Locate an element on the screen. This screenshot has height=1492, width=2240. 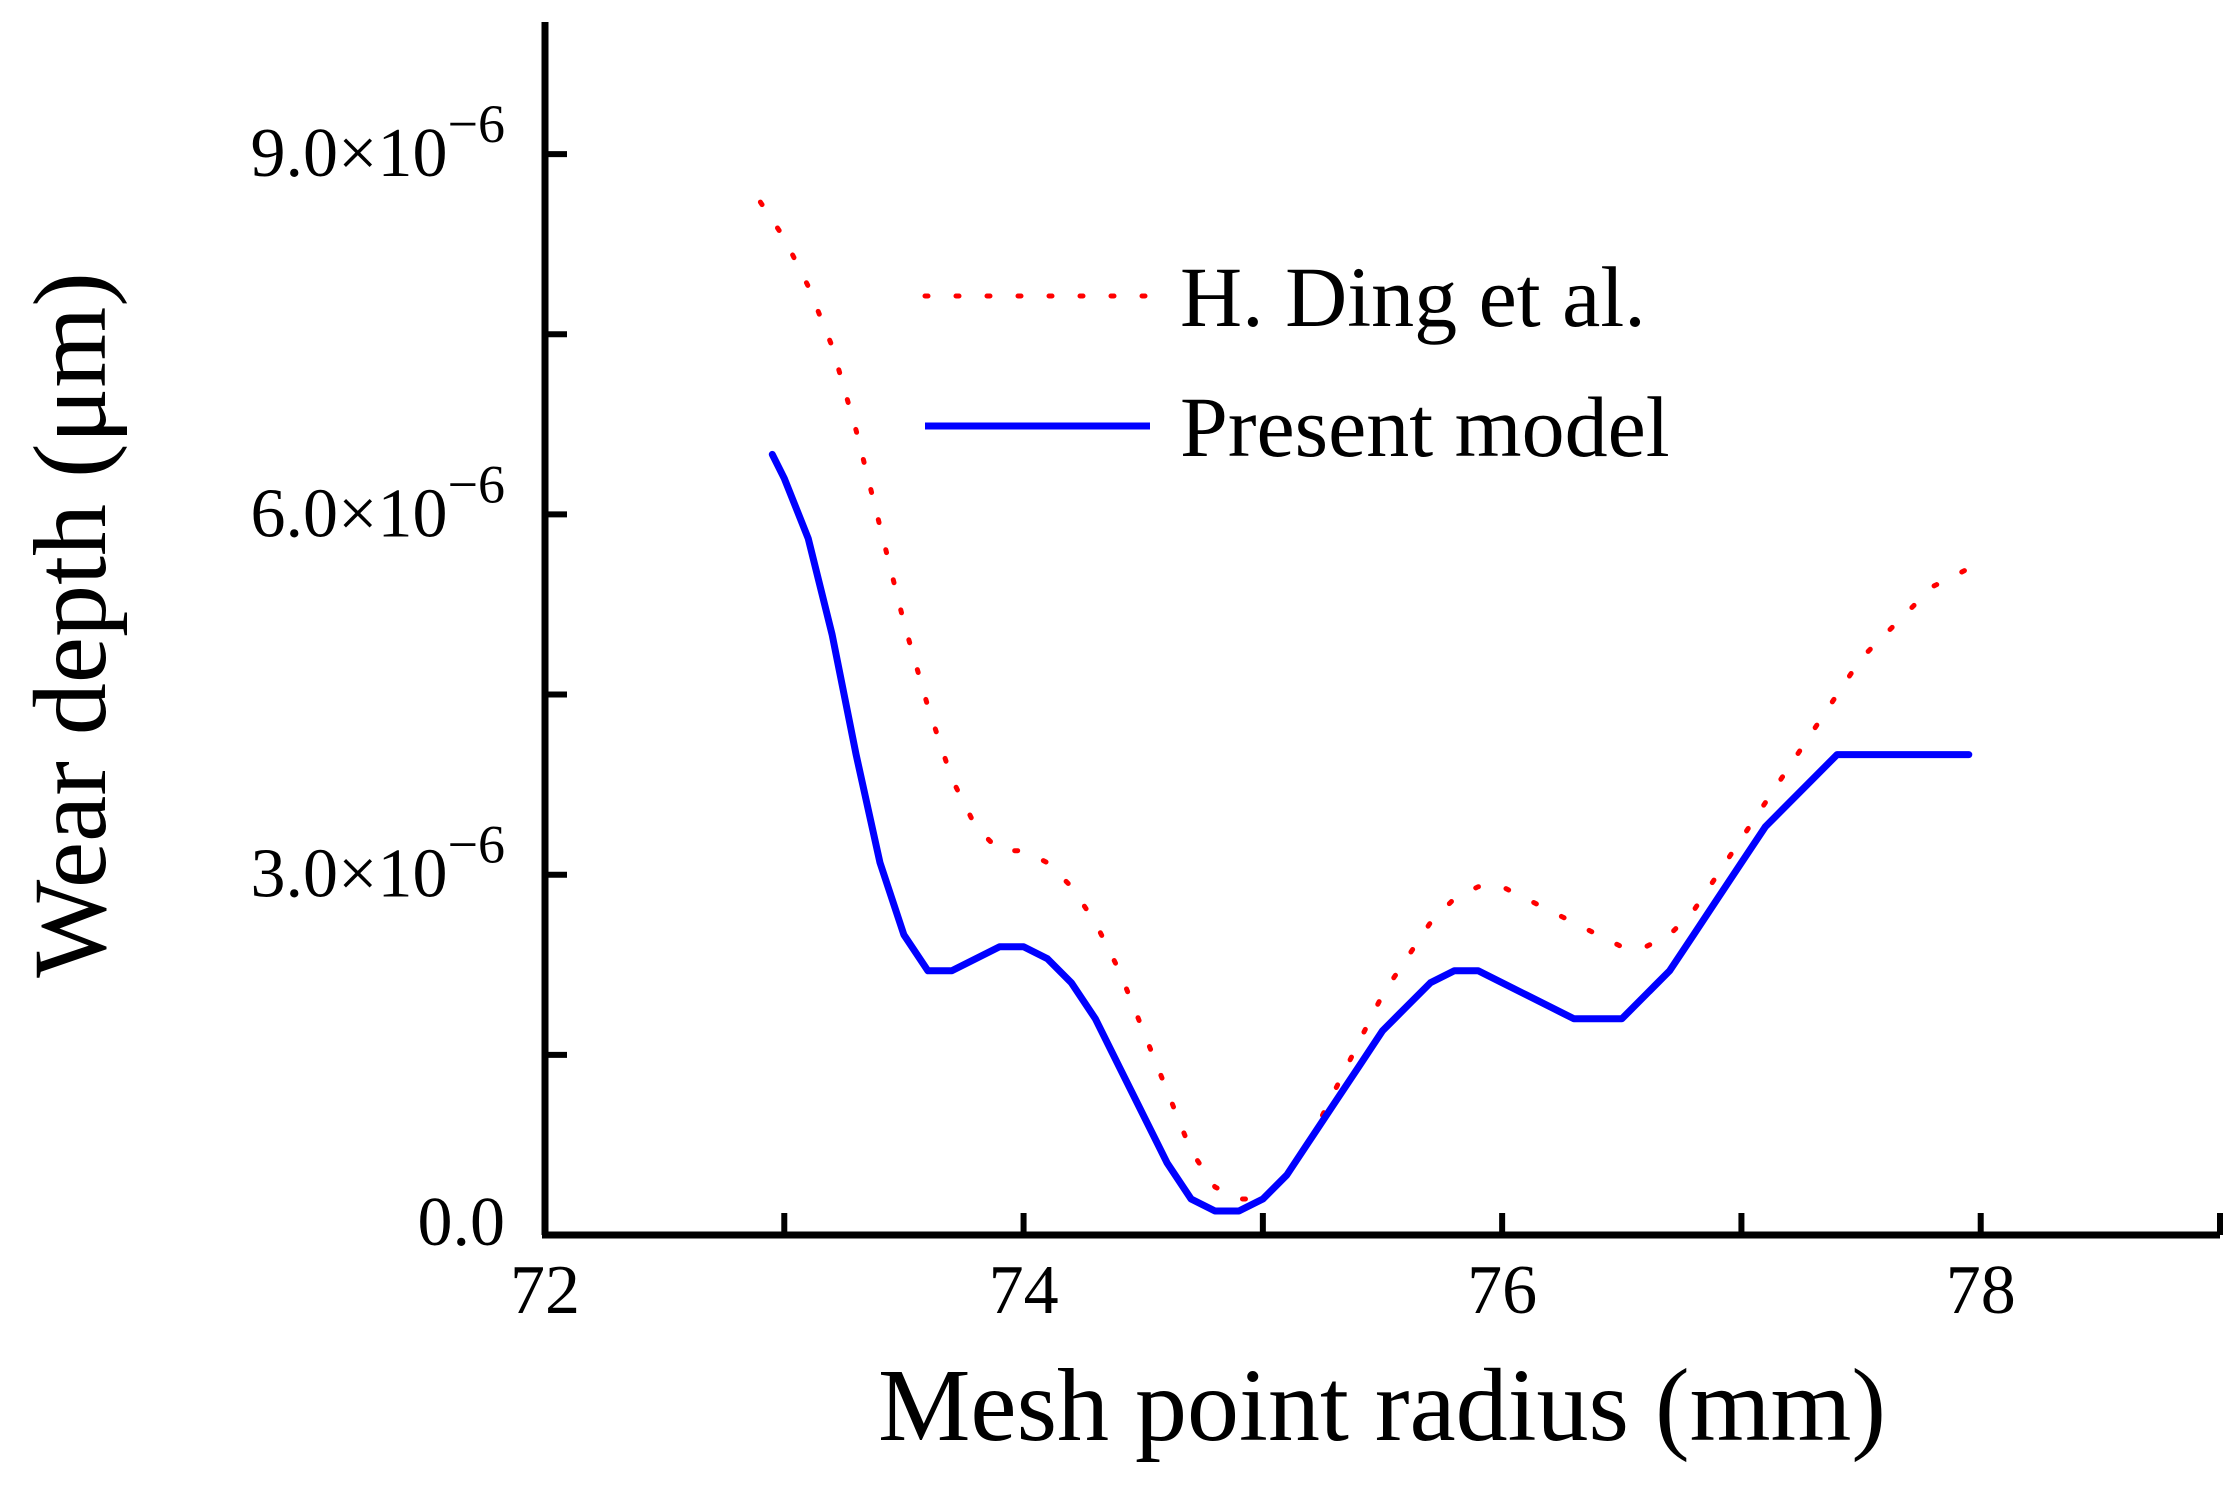
y-tick-label-0: 0.0 is located at coordinates (462, 1222).